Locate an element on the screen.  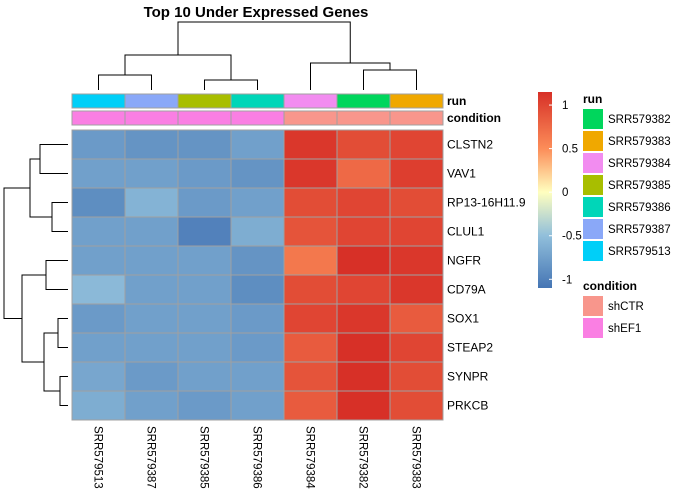
row-label: NGFR is located at coordinates (464, 261).